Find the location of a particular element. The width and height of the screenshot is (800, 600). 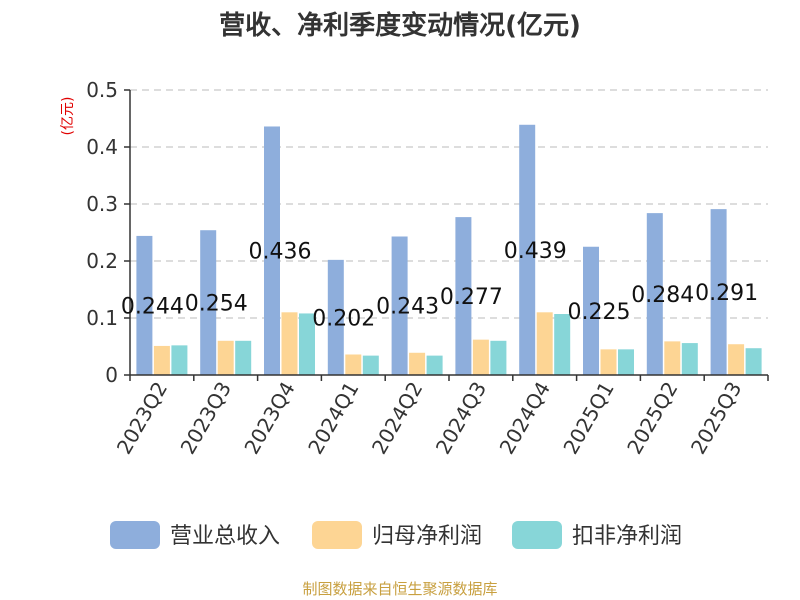

y-tick-label: 0.4 is located at coordinates (102, 147).